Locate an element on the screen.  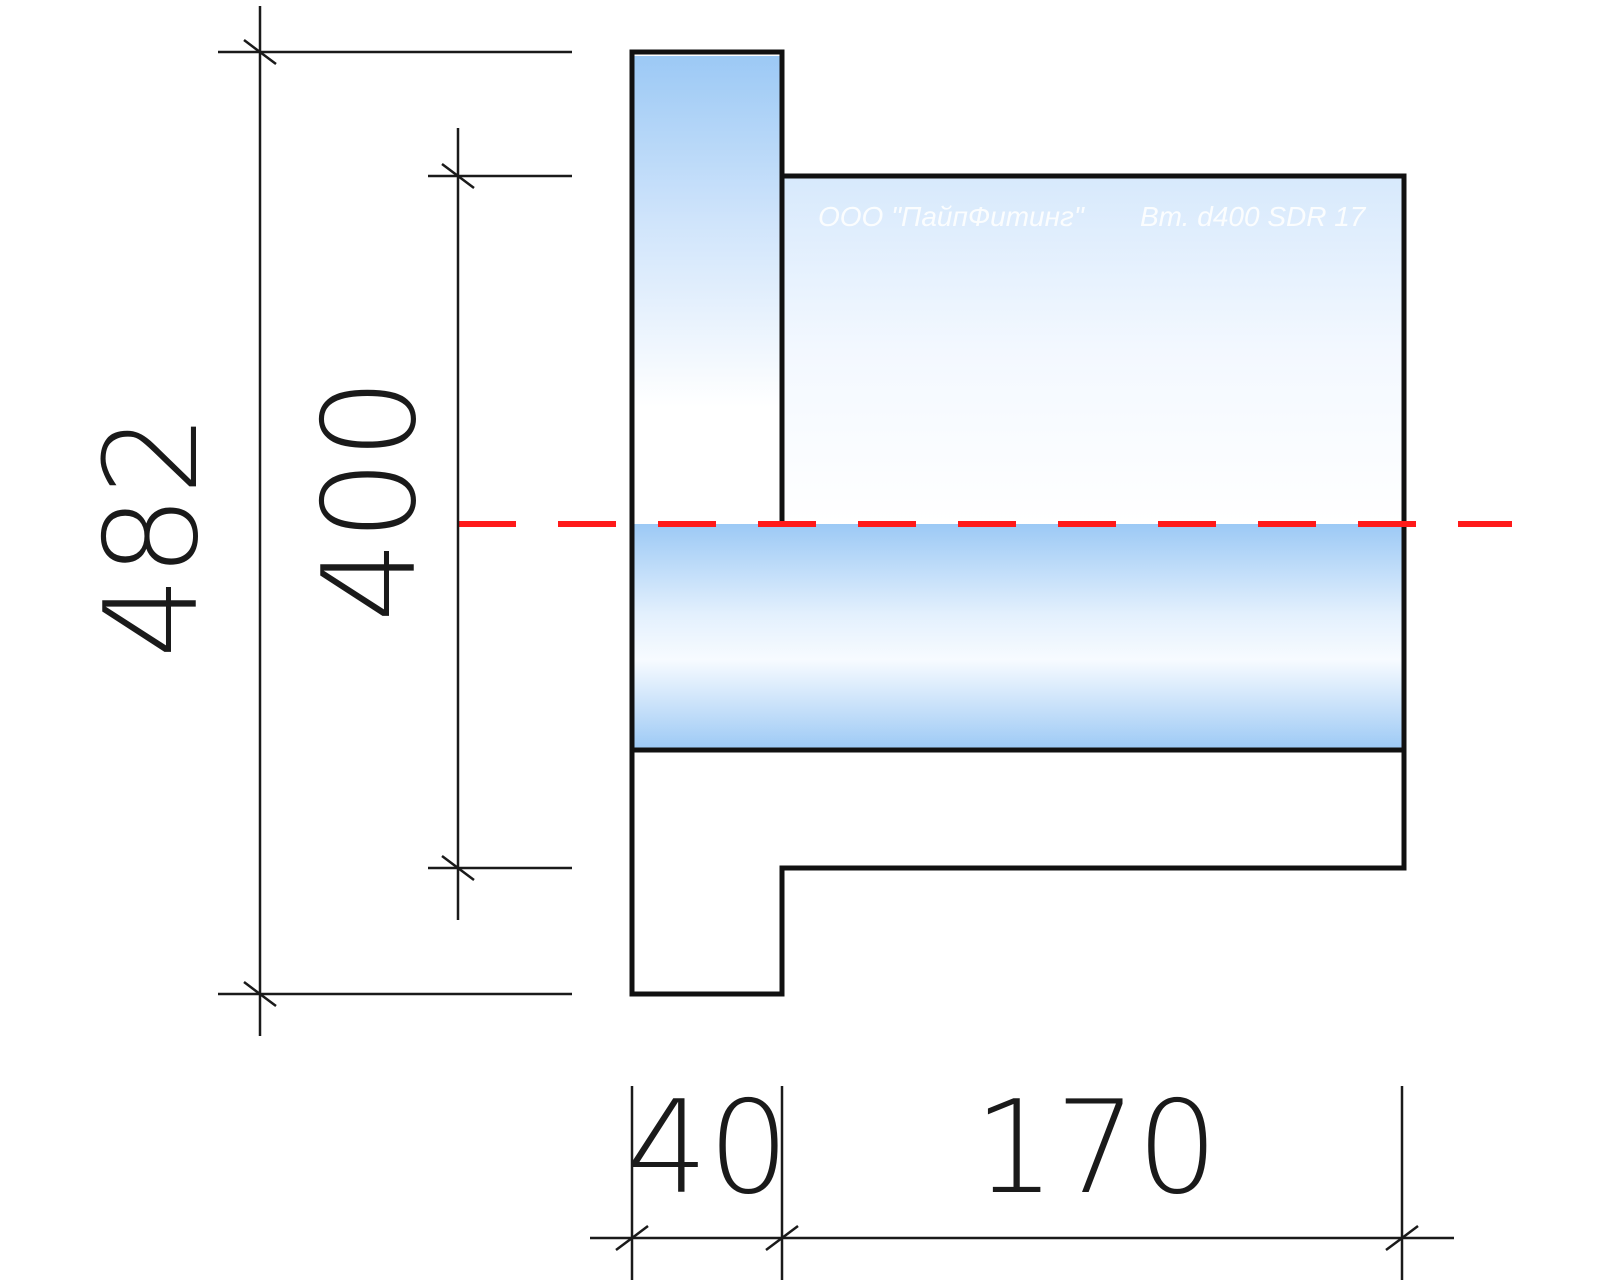
product-marking: Вт. d400 SDR 17 is located at coordinates (1253, 216).